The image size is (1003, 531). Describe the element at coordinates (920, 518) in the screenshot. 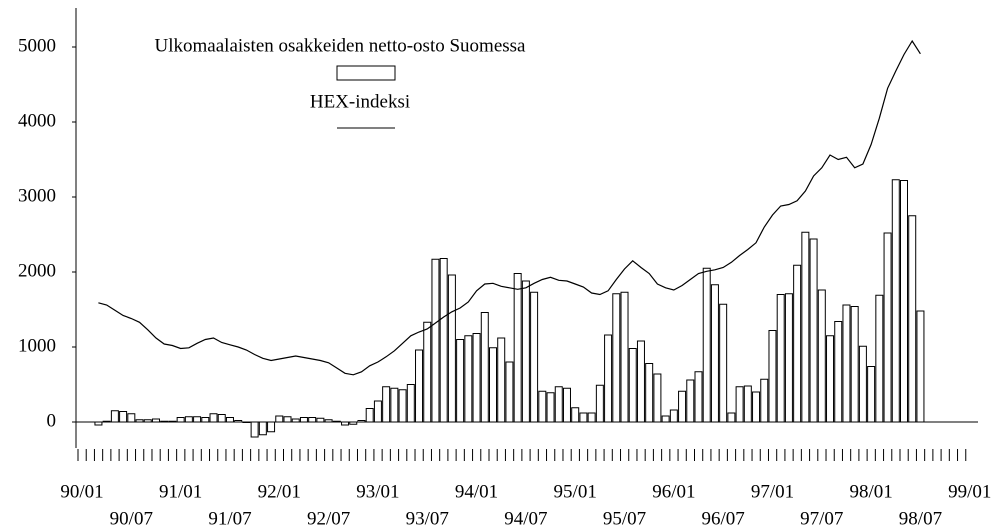

I see `x-tick-label: 98/07` at that location.